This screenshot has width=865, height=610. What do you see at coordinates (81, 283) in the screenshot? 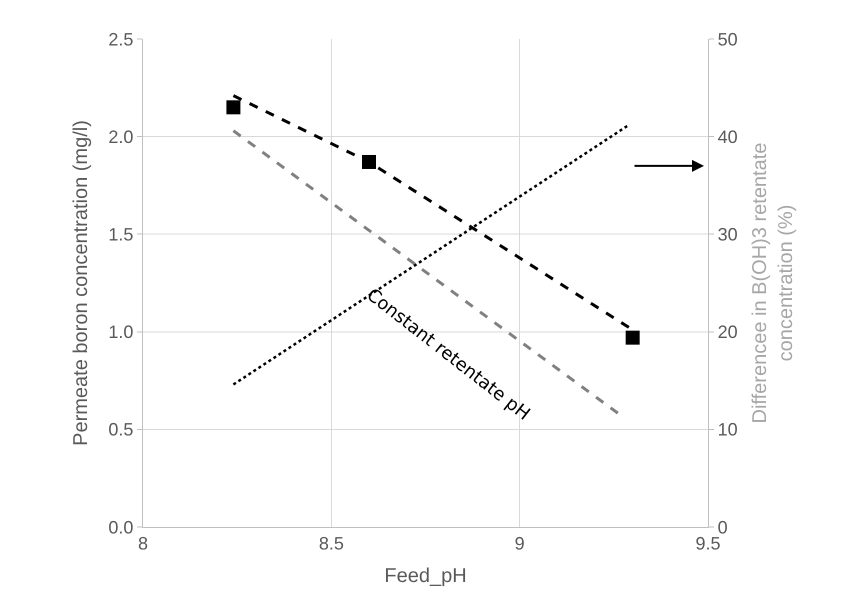
I see `y-axis-title: Permeate boron concentration (mg/l)` at bounding box center [81, 283].